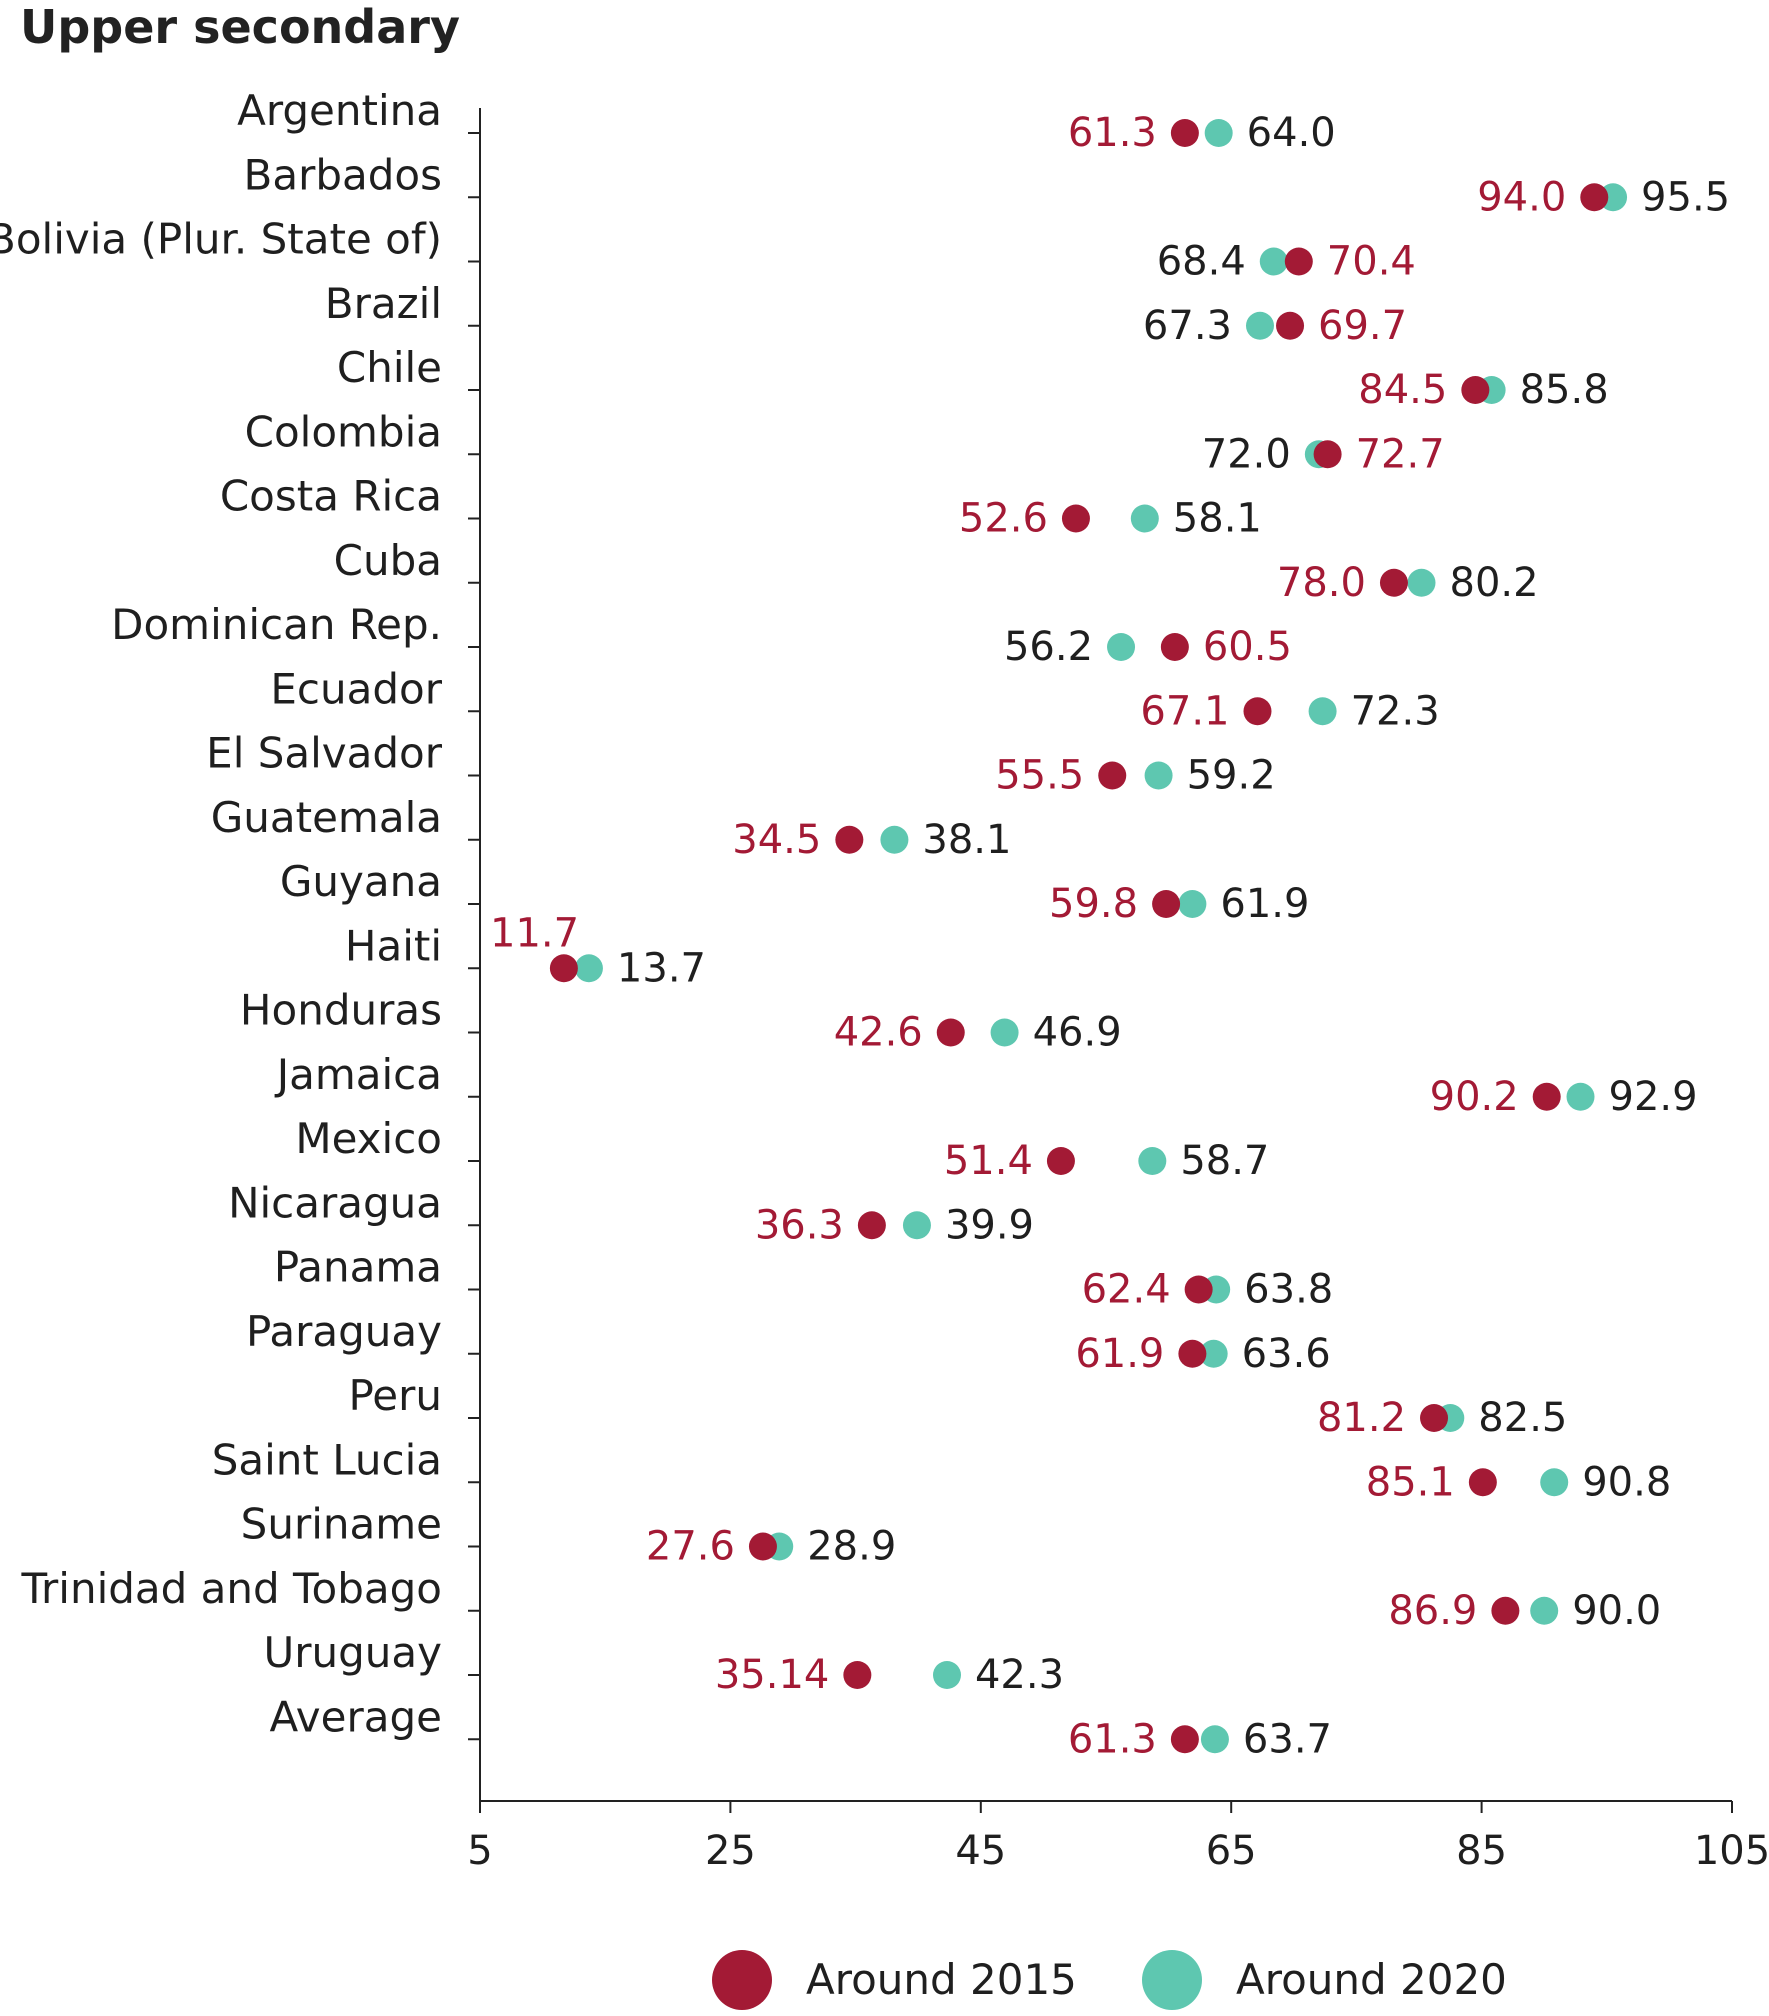 The width and height of the screenshot is (1769, 2016). Describe the element at coordinates (358, 1267) in the screenshot. I see `country-label: Panama` at that location.